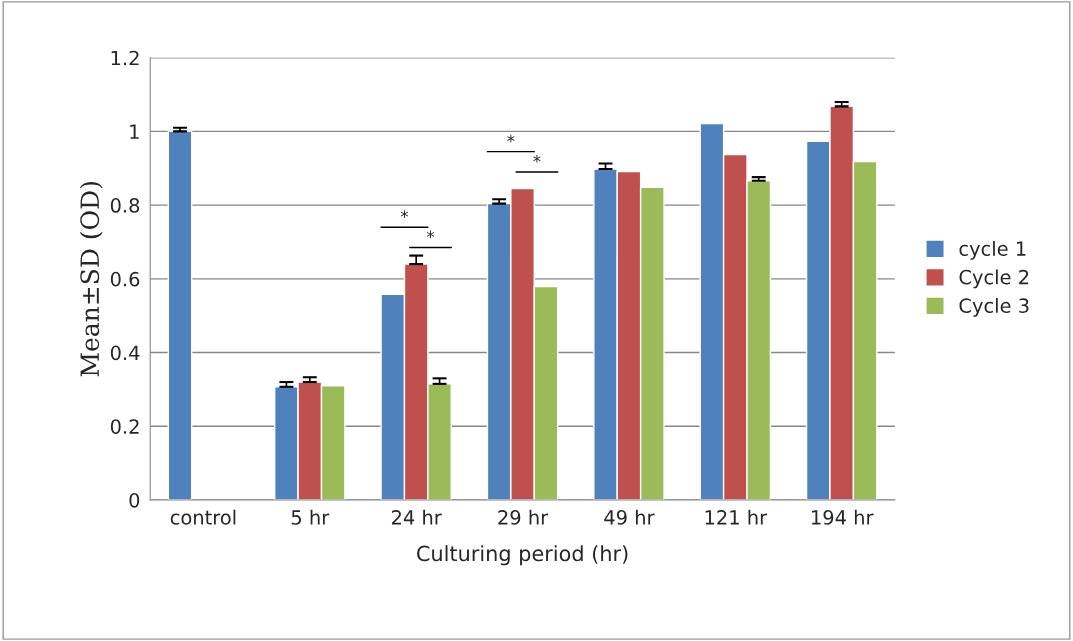  Describe the element at coordinates (843, 517) in the screenshot. I see `x-tick-label: 194 hr` at that location.